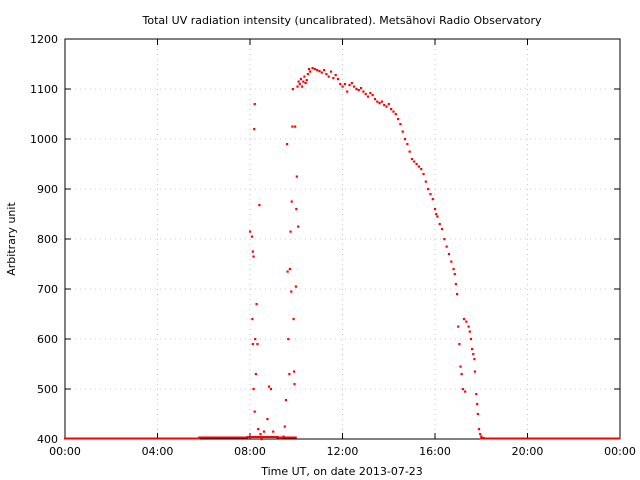 This screenshot has height=480, width=640. Describe the element at coordinates (47, 439) in the screenshot. I see `y-tick-label: 400` at that location.